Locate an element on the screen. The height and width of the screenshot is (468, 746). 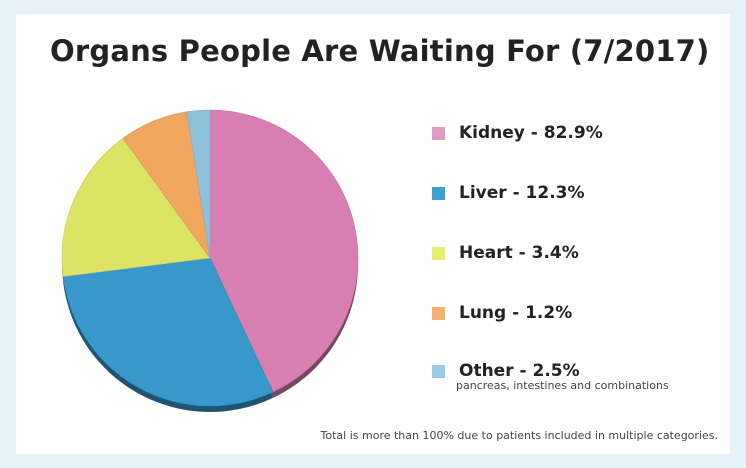
legend-swatch-other is located at coordinates (438, 371).